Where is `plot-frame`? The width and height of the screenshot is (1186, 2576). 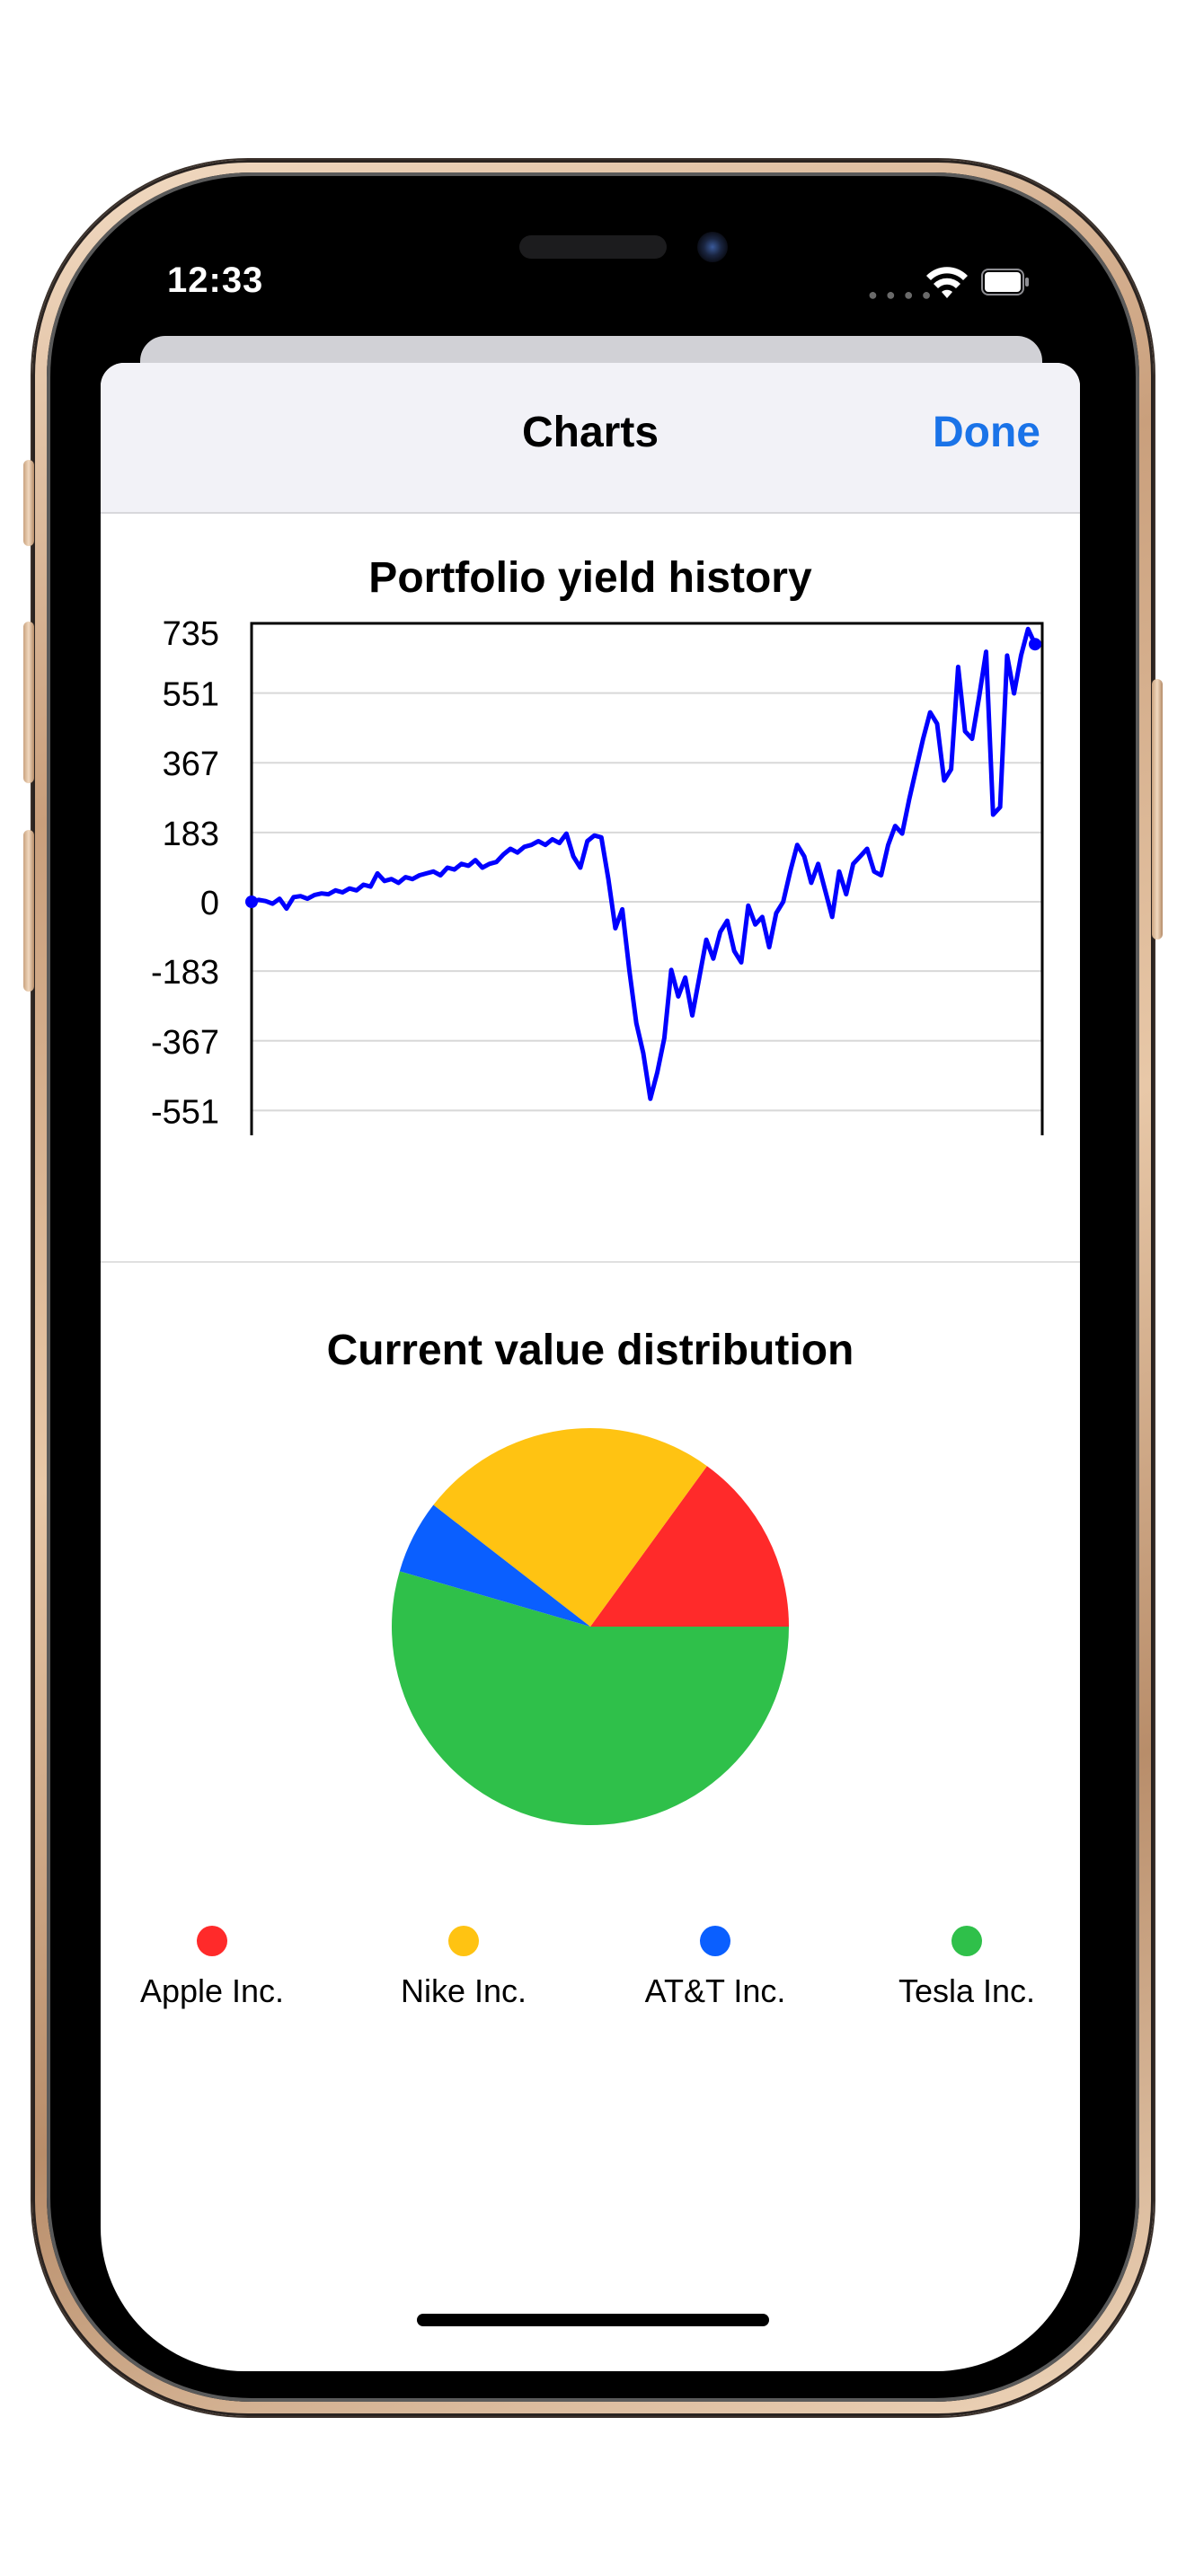
plot-frame is located at coordinates (647, 878).